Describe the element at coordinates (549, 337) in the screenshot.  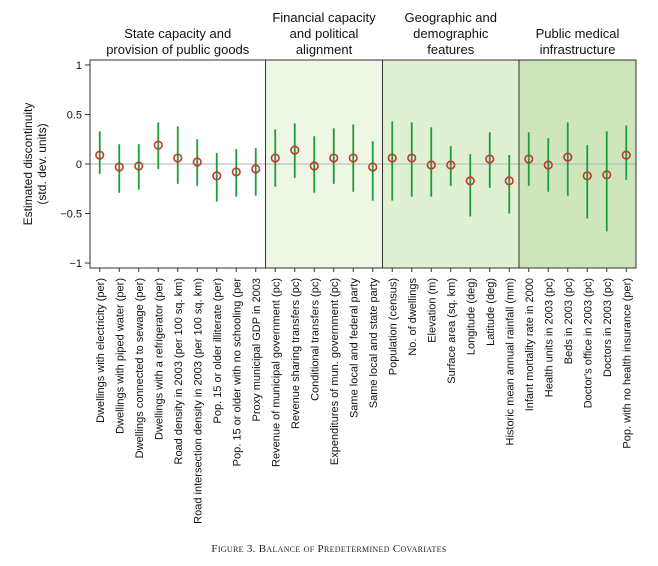
I see `x-tick-label: Health units in 2003 (pc)` at that location.